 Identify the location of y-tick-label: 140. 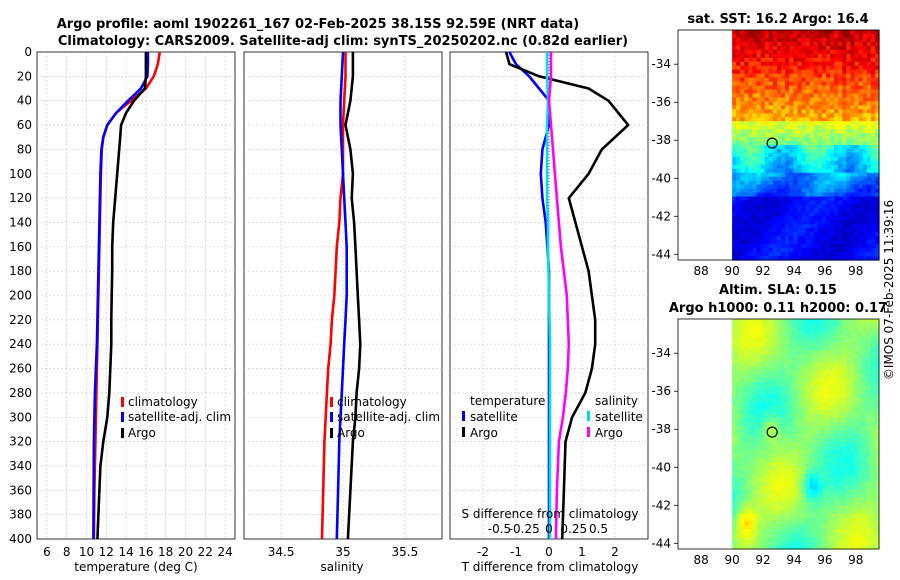
(20, 222).